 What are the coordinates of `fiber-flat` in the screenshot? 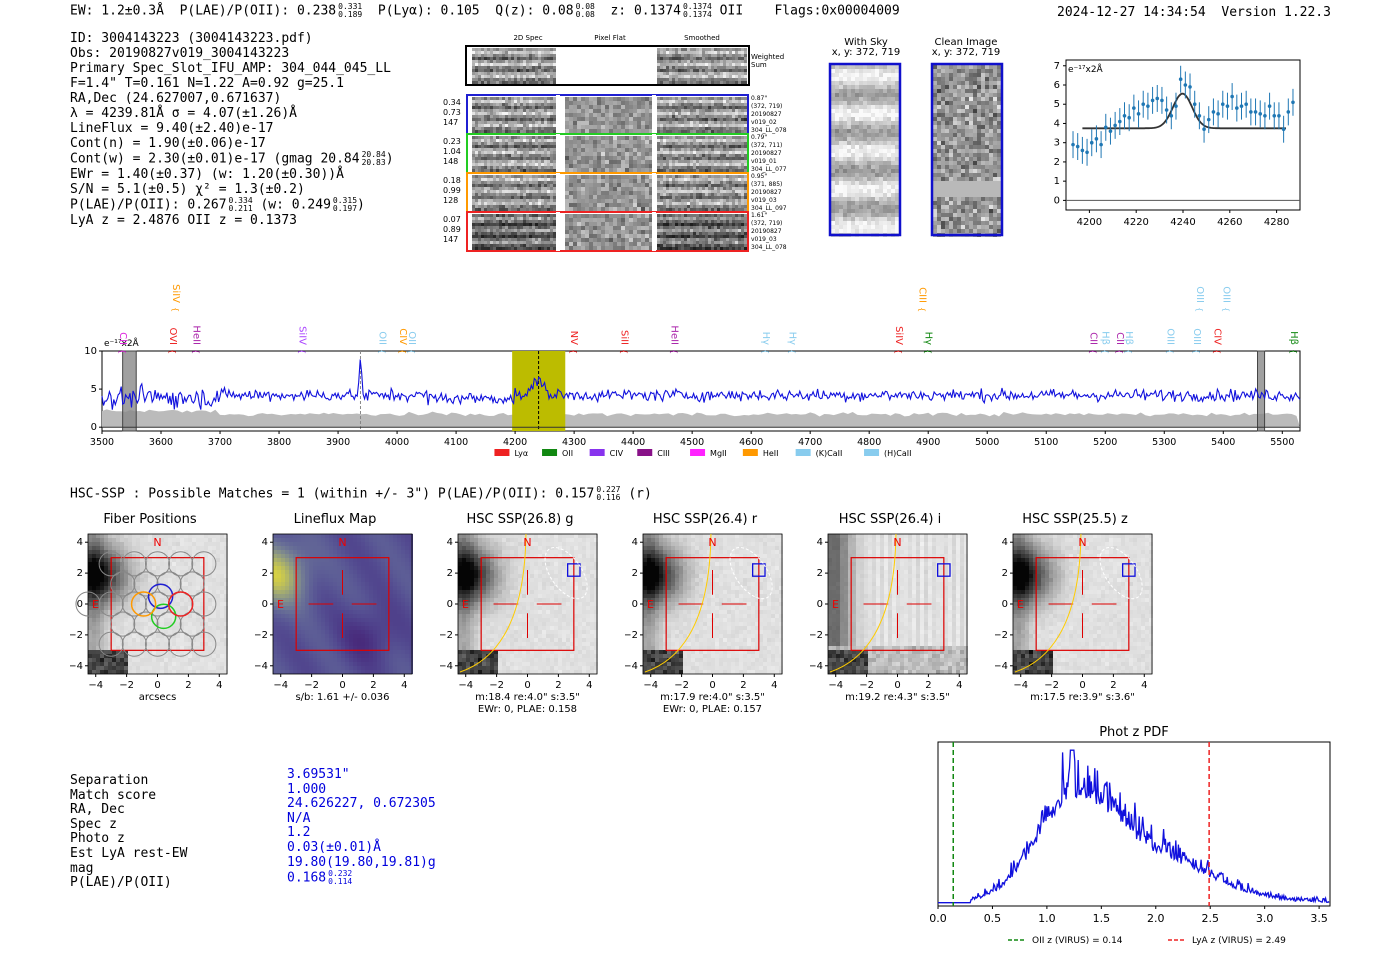 It's located at (609, 115).